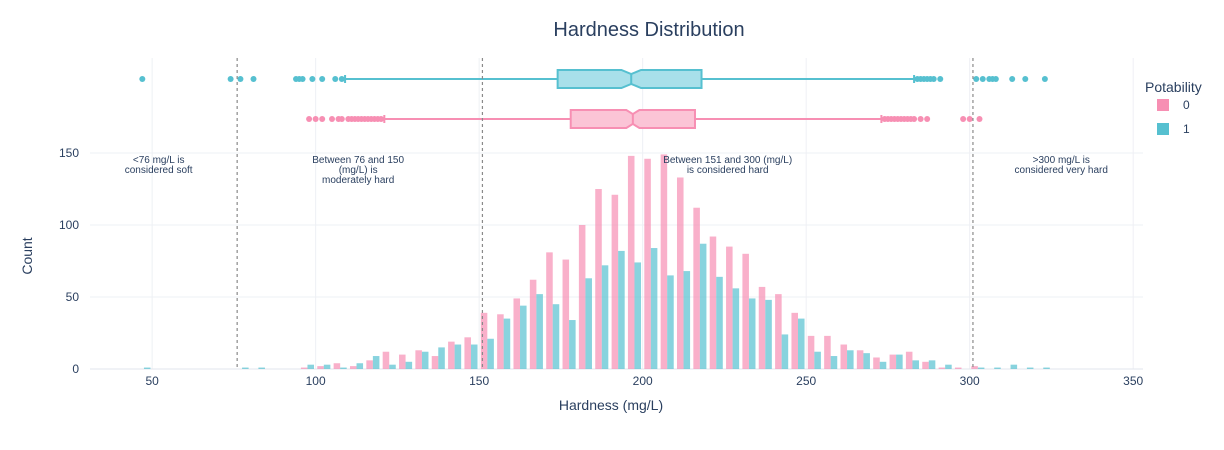 The width and height of the screenshot is (1224, 450). What do you see at coordinates (358, 180) in the screenshot?
I see `annotation-line: moderately hard` at bounding box center [358, 180].